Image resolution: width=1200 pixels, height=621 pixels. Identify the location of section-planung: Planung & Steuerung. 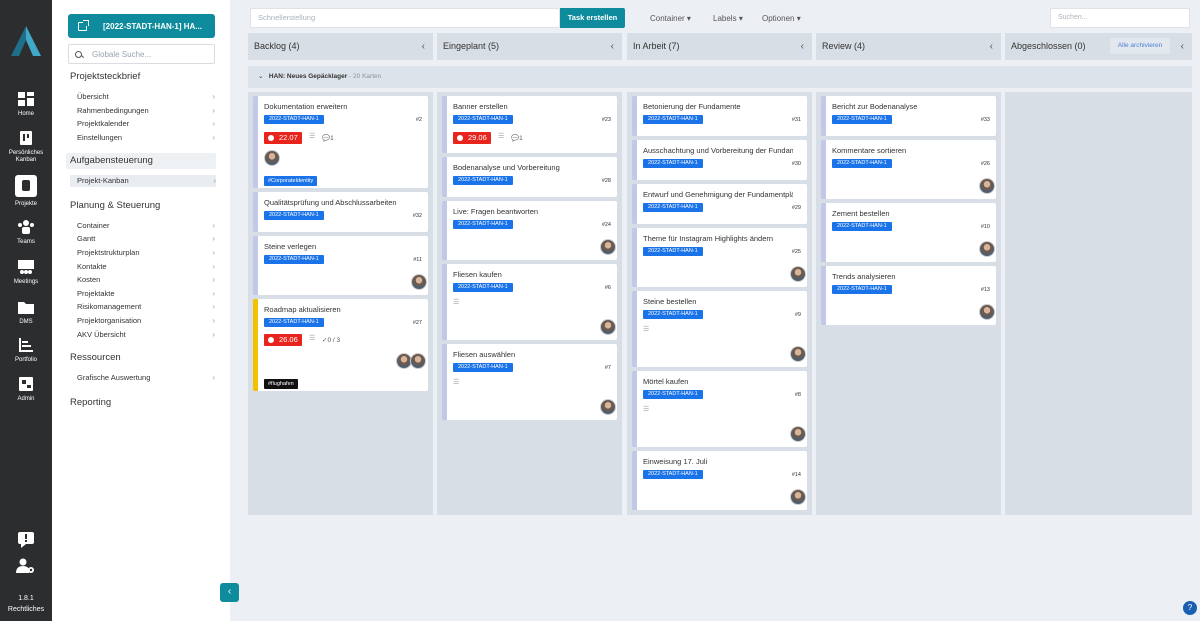
(115, 205).